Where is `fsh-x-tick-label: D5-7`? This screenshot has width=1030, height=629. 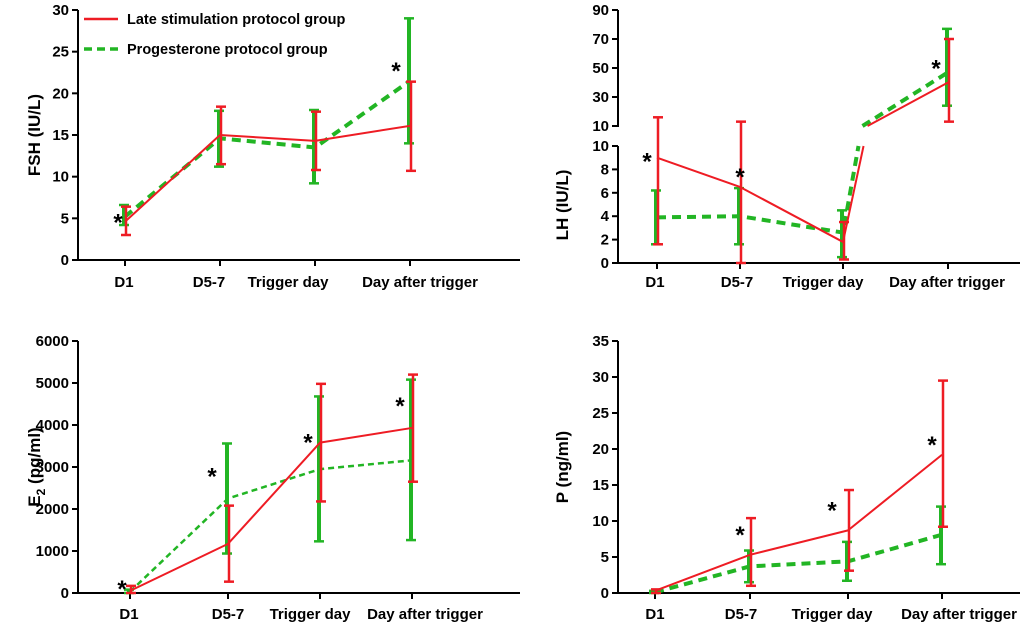 fsh-x-tick-label: D5-7 is located at coordinates (209, 282).